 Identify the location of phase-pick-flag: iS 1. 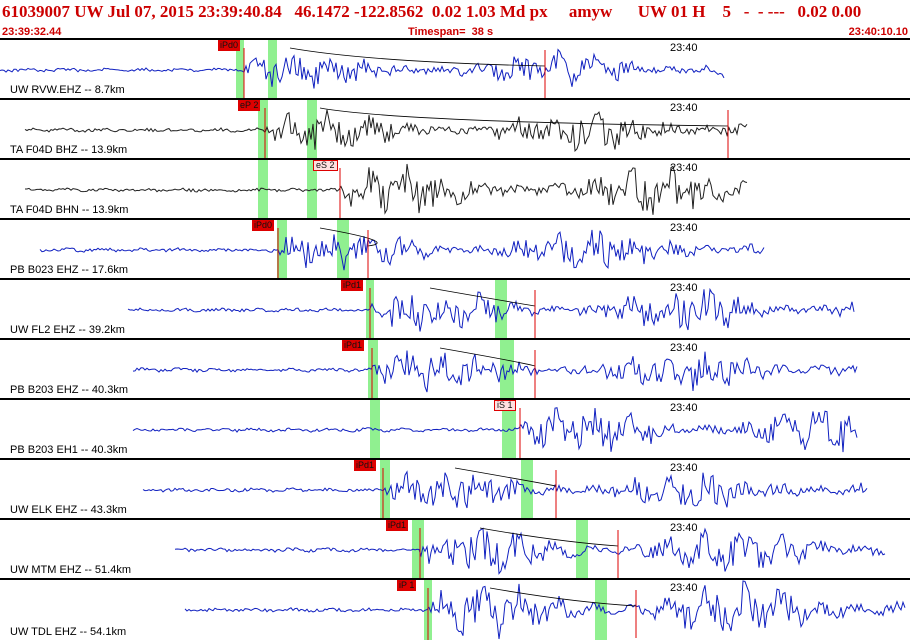
(505, 405).